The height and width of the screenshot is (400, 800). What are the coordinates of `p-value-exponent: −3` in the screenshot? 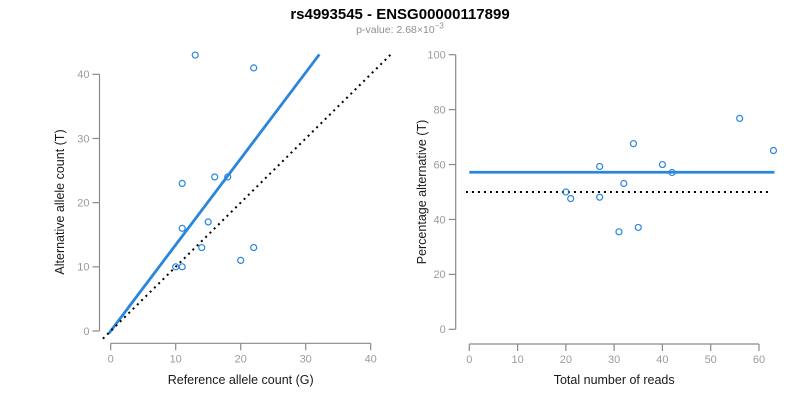 It's located at (439, 26).